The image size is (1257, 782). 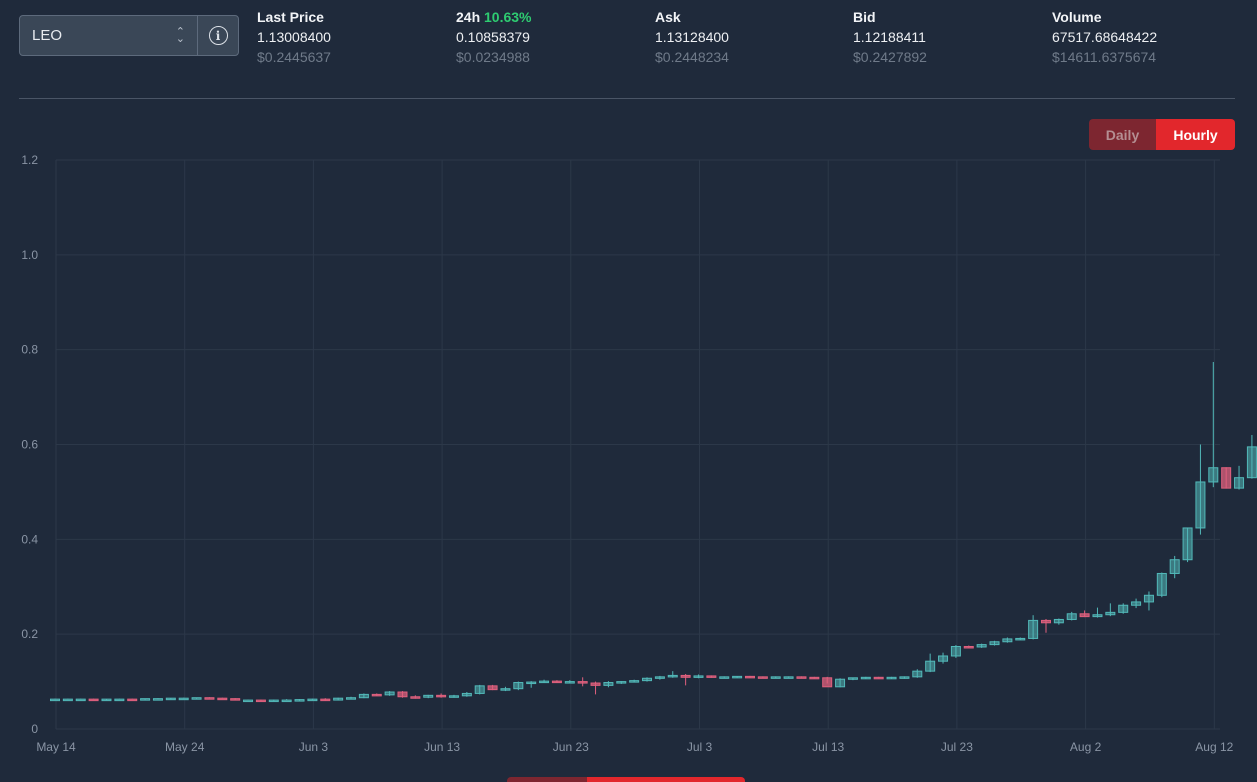 I want to click on stat-label: Last Price, so click(x=290, y=17).